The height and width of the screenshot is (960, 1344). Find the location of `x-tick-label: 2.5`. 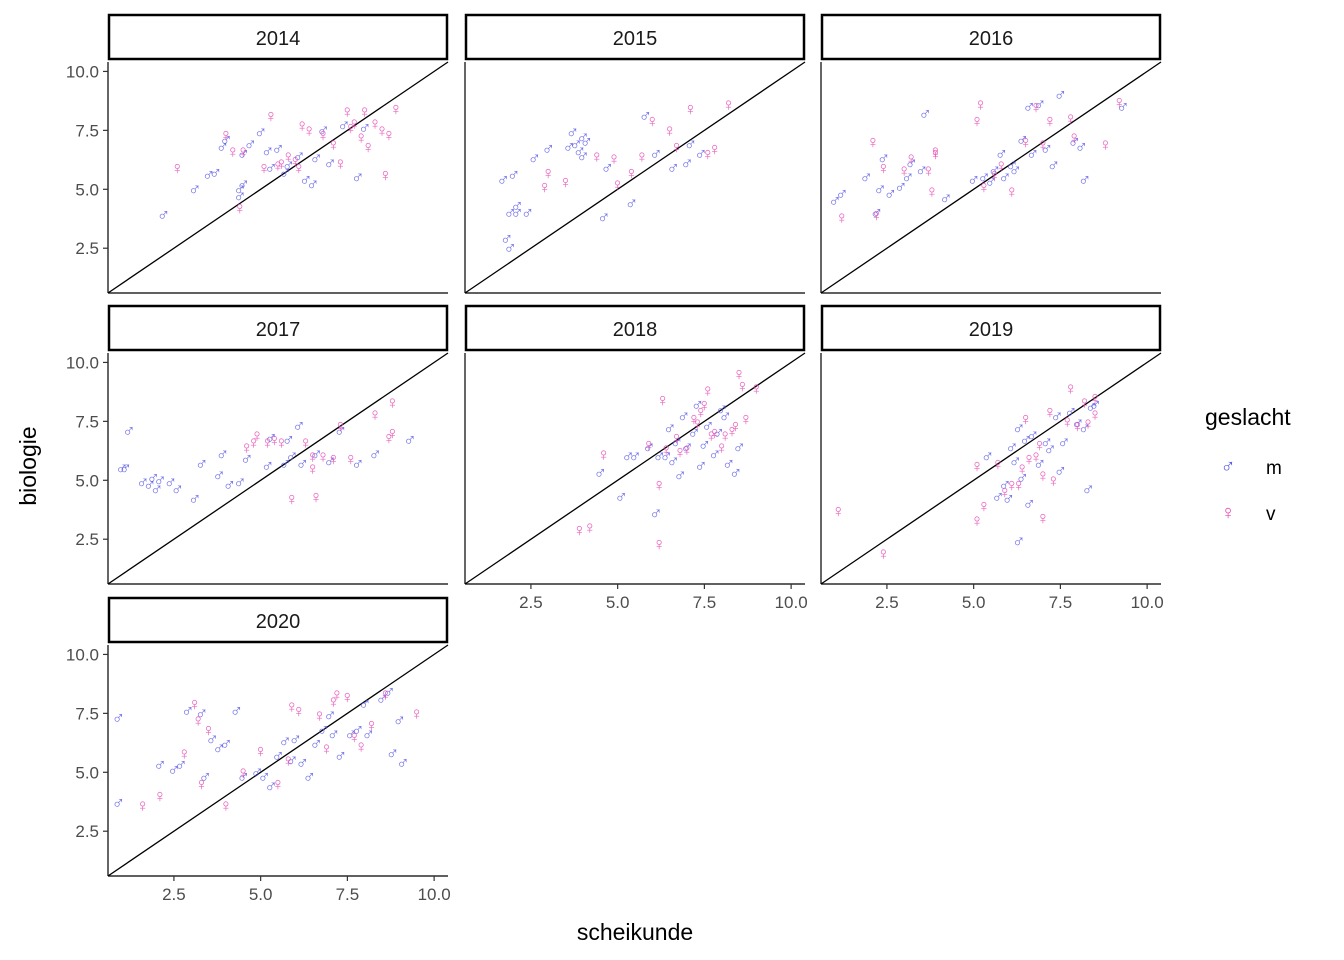

x-tick-label: 2.5 is located at coordinates (174, 894).